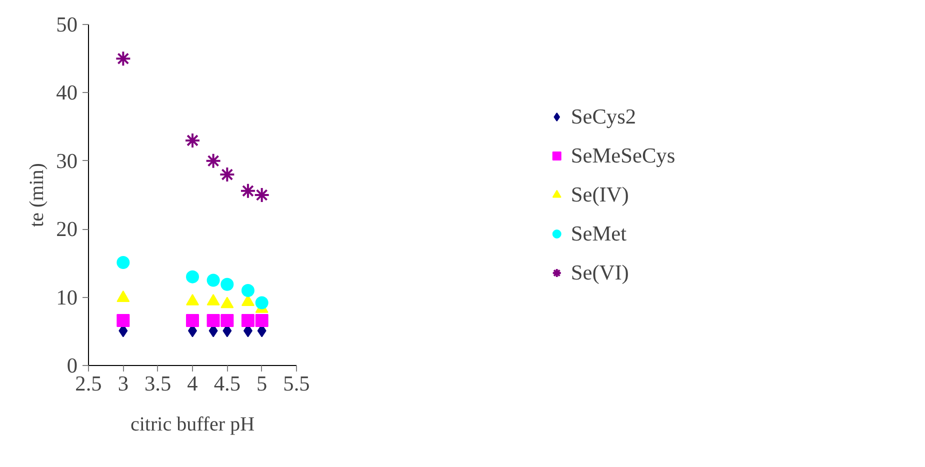 This screenshot has height=467, width=925. Describe the element at coordinates (262, 384) in the screenshot. I see `x-tick-label: 5` at that location.